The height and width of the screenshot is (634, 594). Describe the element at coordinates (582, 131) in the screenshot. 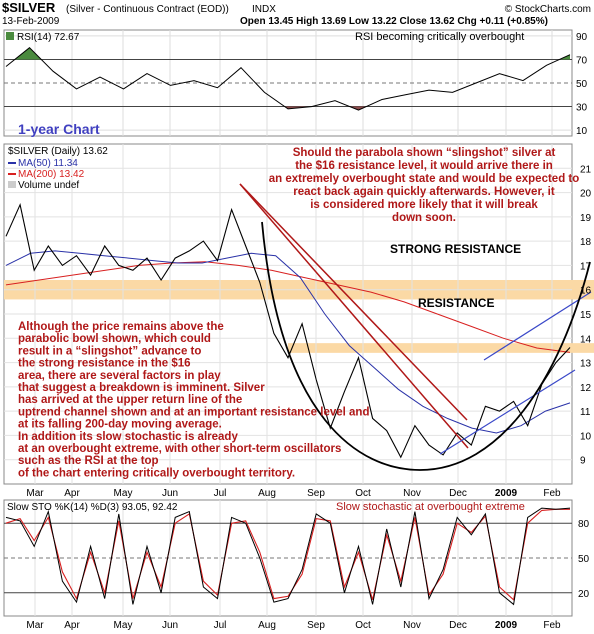

I see `rsi-y-tick: 10` at that location.